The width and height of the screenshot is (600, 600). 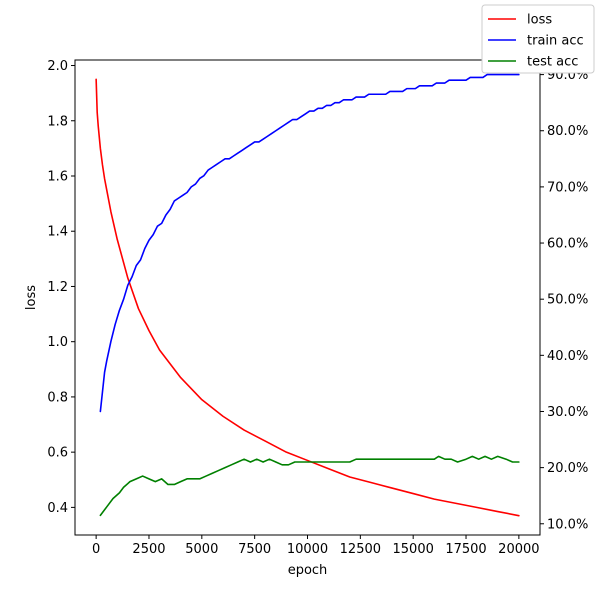 I want to click on x-tick-label: 7500, so click(x=254, y=549).